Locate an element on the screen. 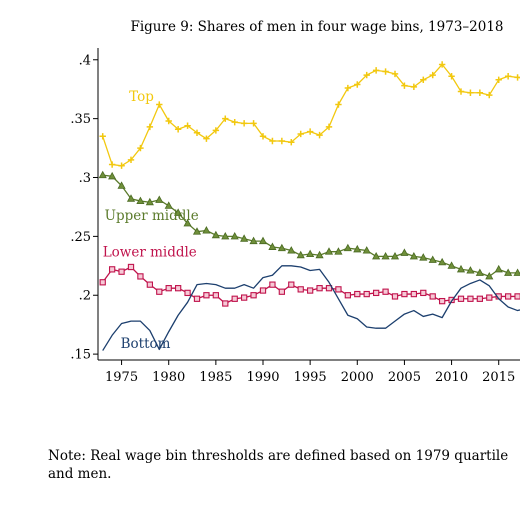  series-label-lower-middle: Lower middle is located at coordinates (150, 252).